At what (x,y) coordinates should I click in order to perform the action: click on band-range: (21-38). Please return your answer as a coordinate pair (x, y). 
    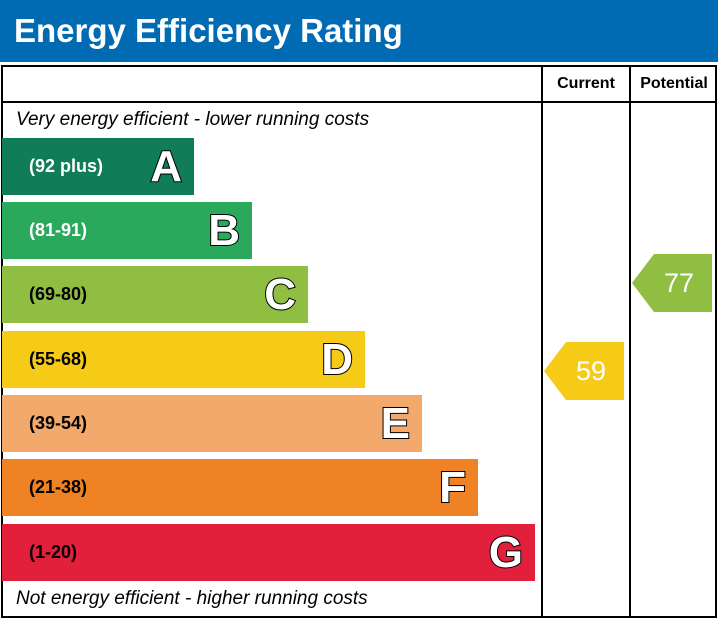
    Looking at the image, I should click on (58, 487).